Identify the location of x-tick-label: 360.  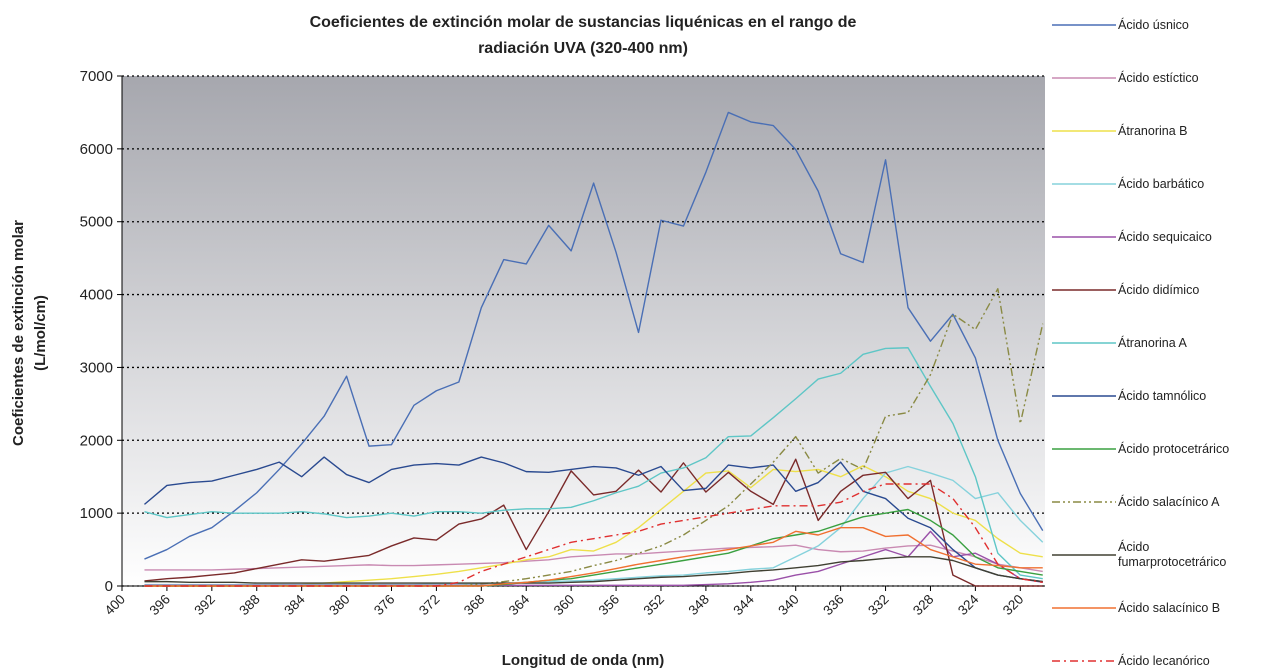
(564, 605).